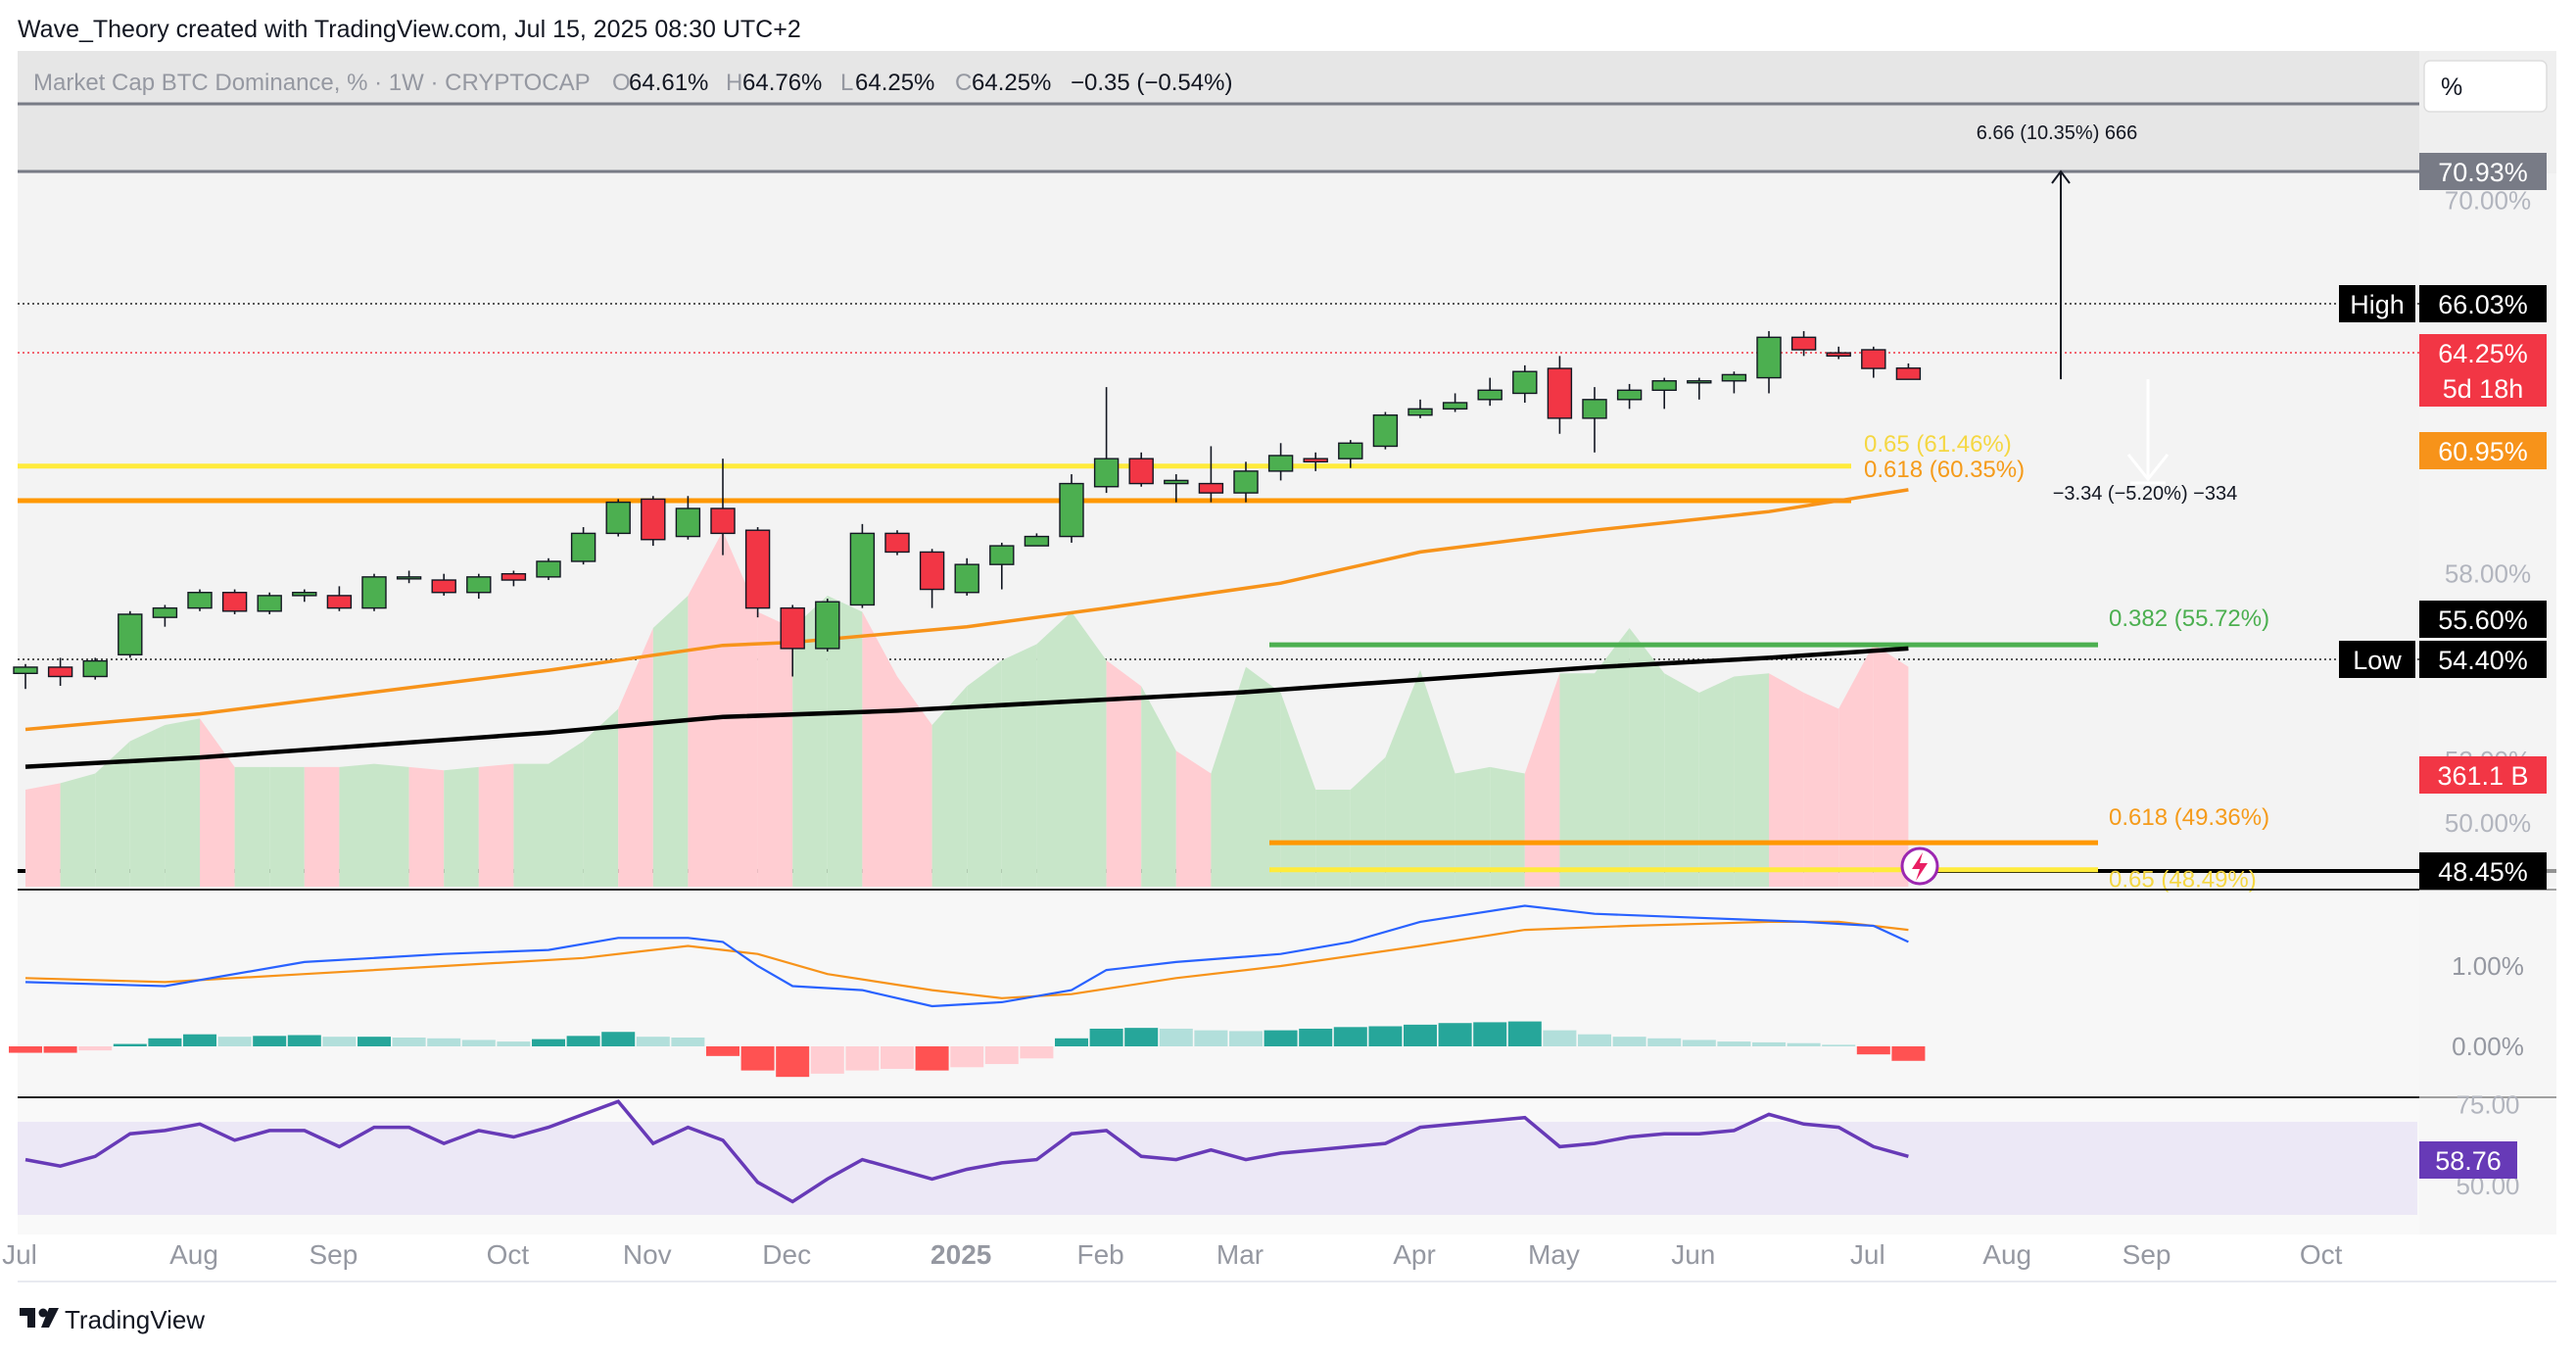  What do you see at coordinates (333, 1254) in the screenshot?
I see `time-axis-label: Sep` at bounding box center [333, 1254].